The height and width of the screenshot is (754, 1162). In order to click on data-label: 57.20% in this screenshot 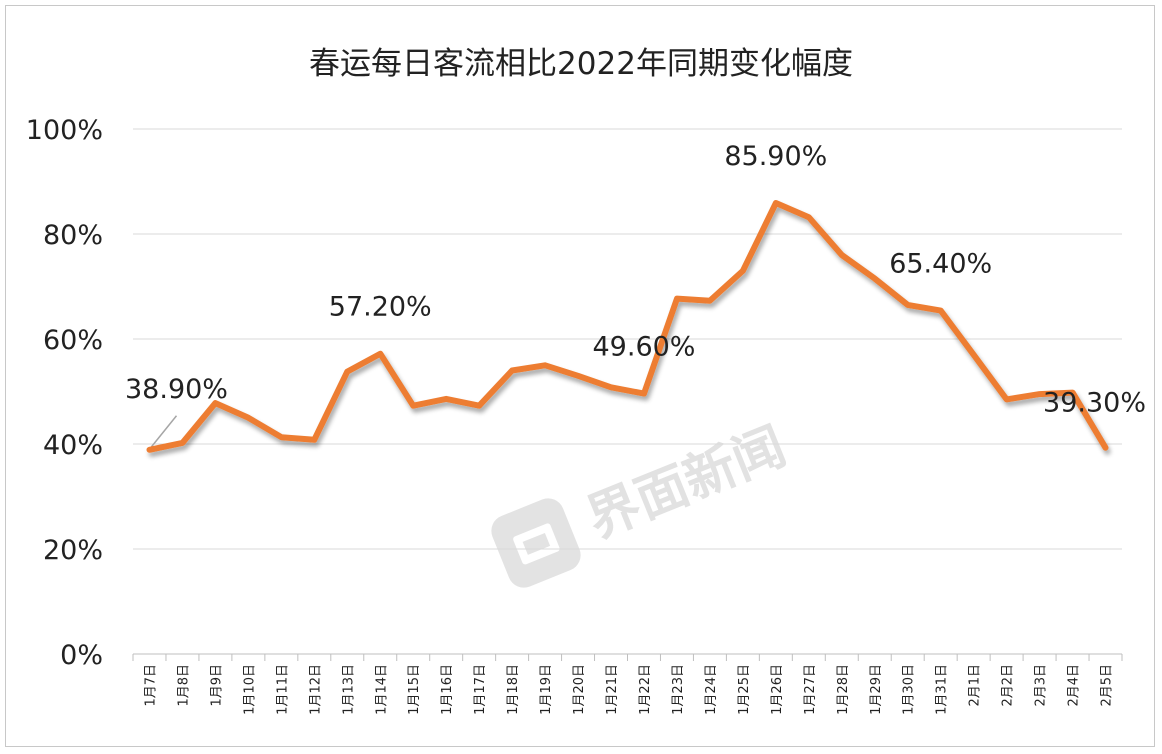, I will do `click(380, 307)`.